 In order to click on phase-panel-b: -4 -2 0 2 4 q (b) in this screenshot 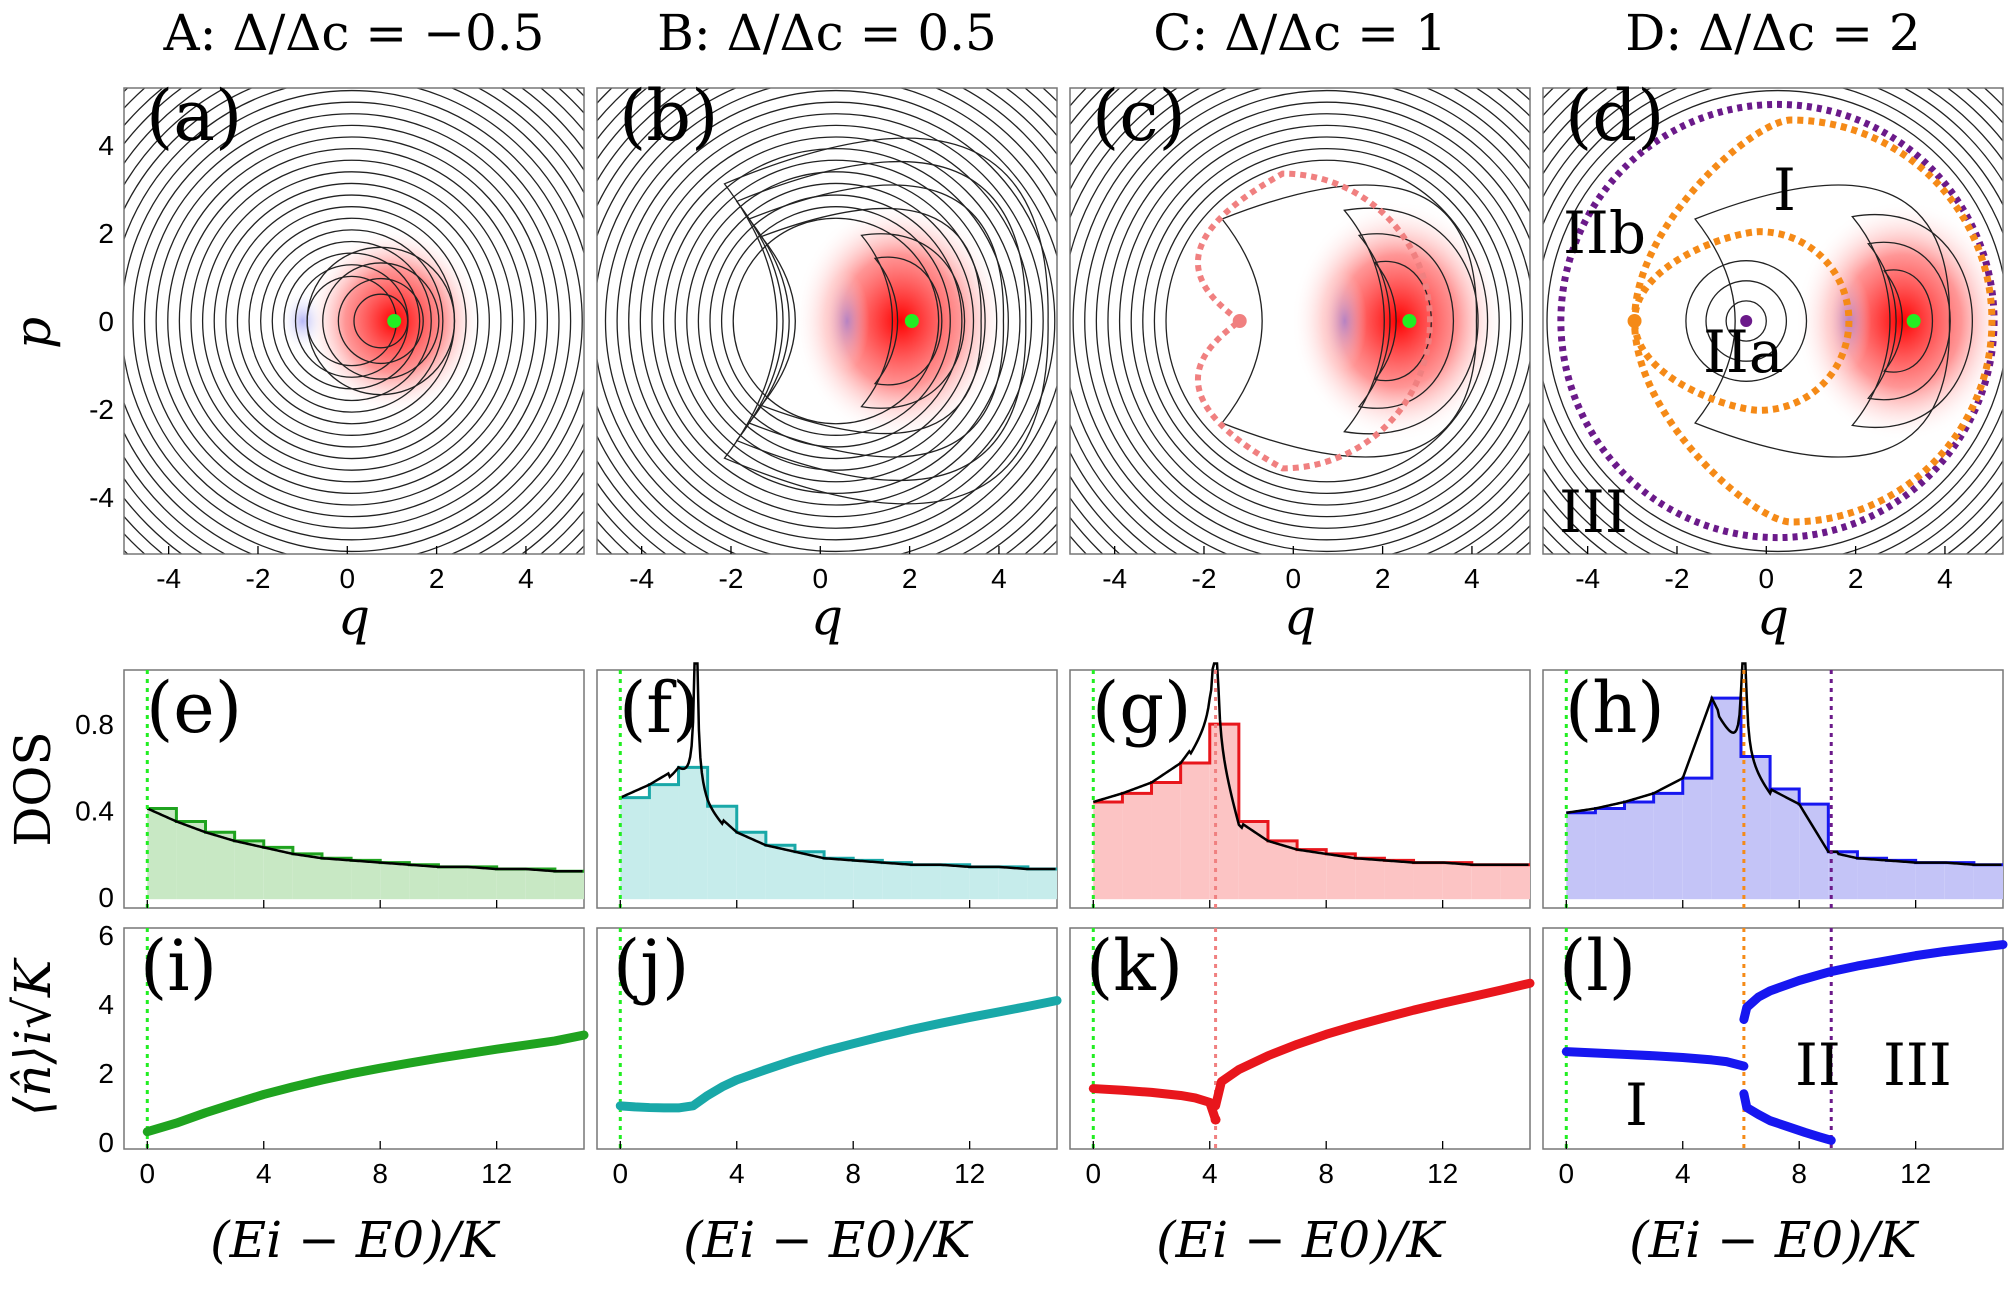, I will do `click(827, 360)`.